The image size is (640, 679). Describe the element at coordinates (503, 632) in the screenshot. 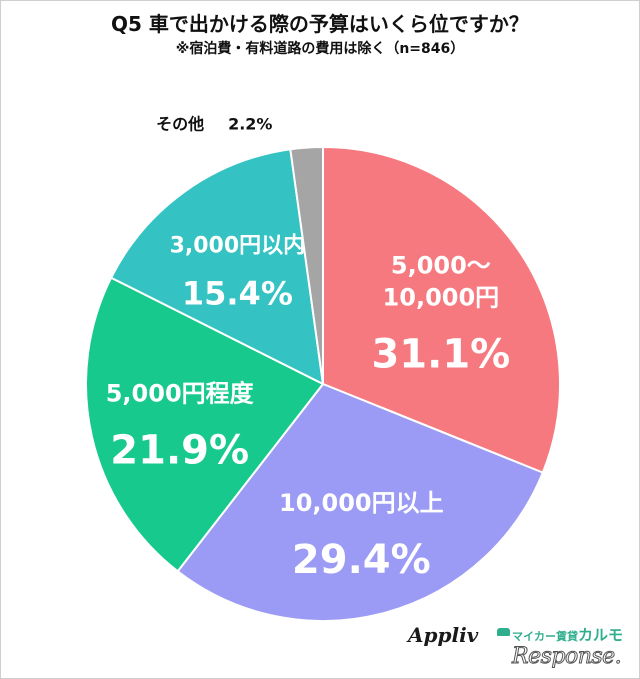

I see `car-icon` at that location.